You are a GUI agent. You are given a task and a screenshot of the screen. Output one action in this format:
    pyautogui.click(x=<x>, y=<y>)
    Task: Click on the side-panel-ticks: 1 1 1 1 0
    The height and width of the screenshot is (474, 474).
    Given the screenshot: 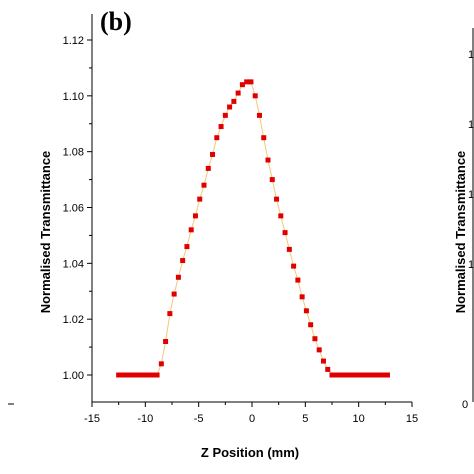 What is the action you would take?
    pyautogui.click(x=468, y=230)
    